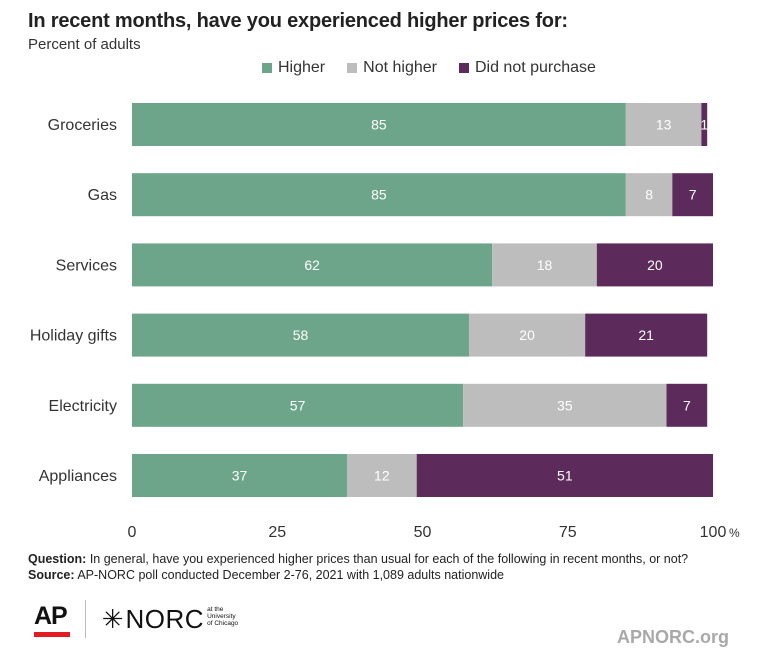 The height and width of the screenshot is (667, 773). I want to click on bar-holiday-gifts-did-not-purchase, so click(646, 335).